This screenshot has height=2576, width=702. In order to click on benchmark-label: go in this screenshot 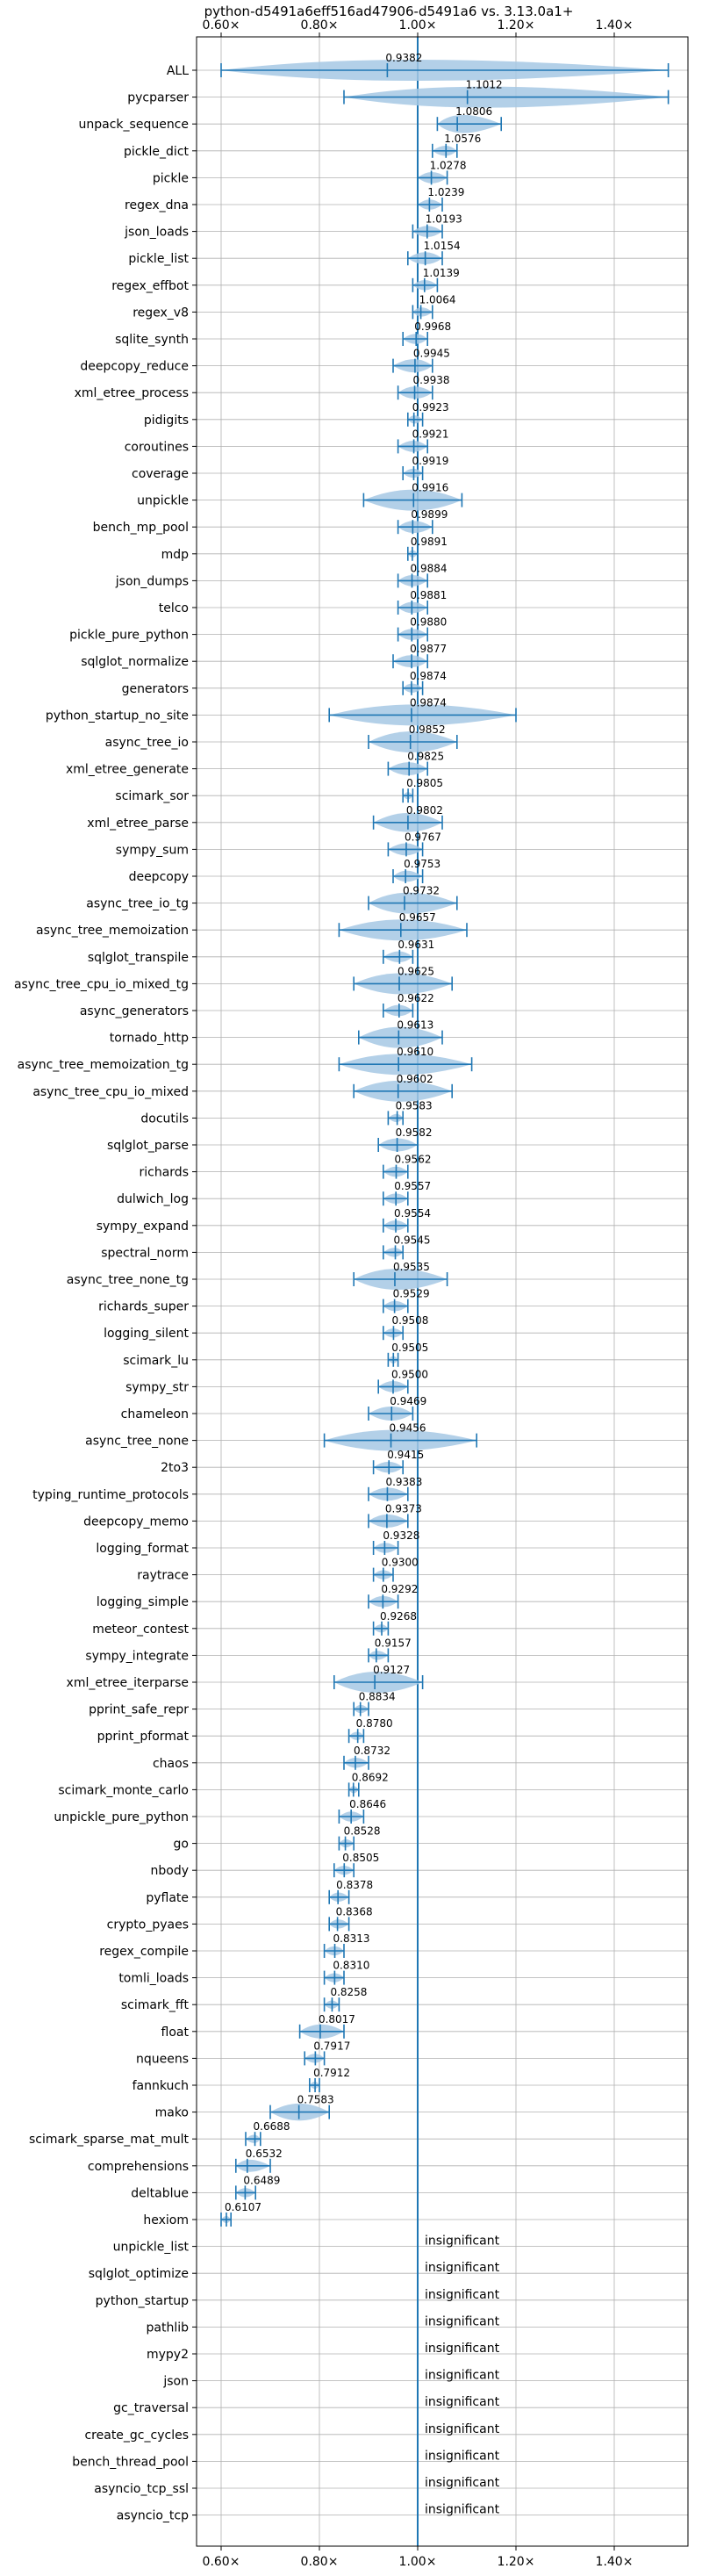, I will do `click(181, 1845)`.